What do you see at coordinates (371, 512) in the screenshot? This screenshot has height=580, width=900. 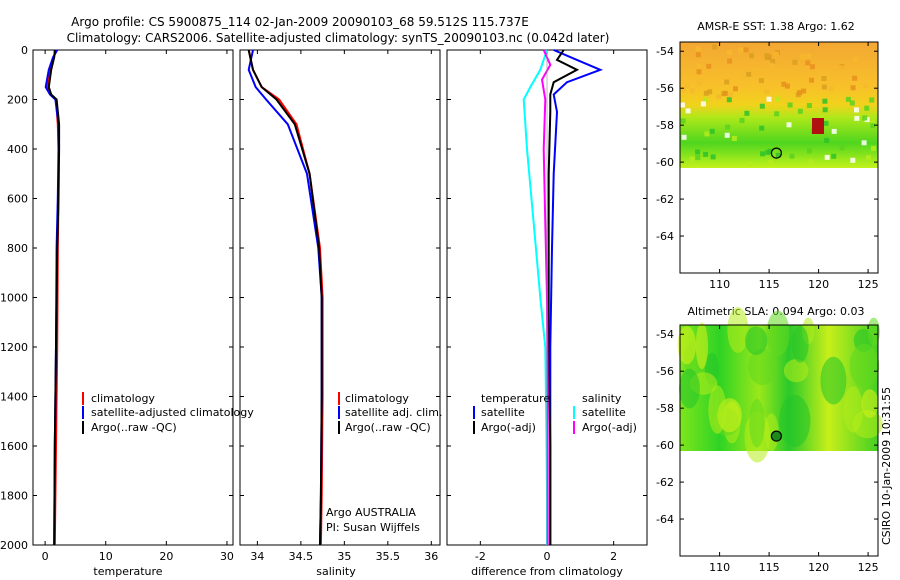 I see `argo-program-label: Argo AUSTRALIA` at bounding box center [371, 512].